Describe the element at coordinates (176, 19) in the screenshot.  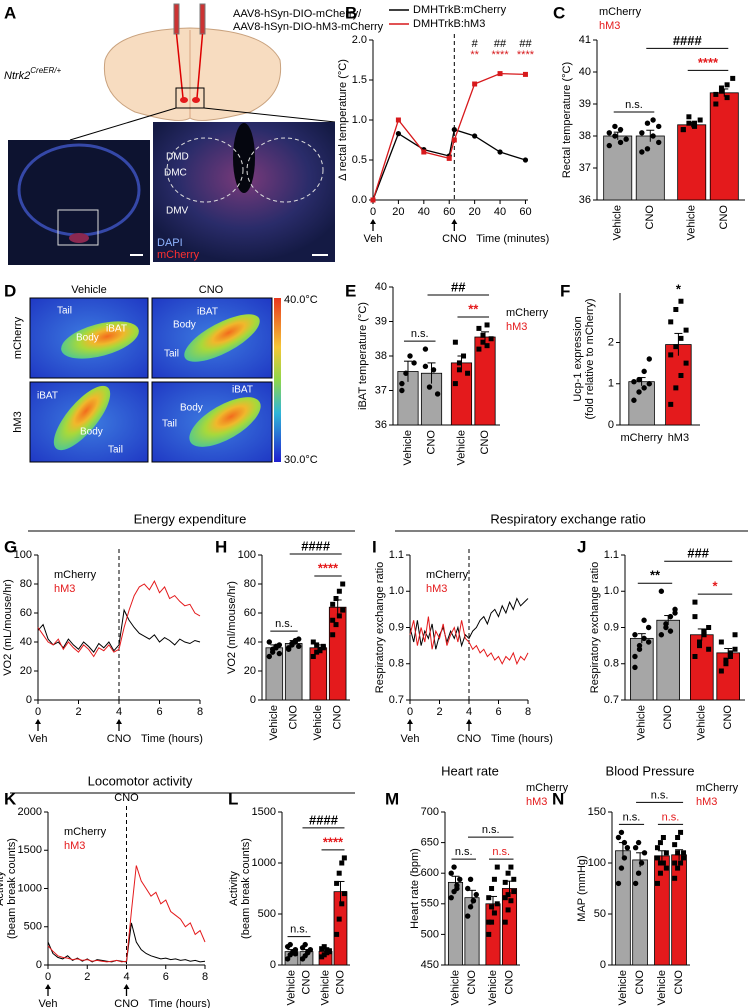
I see `syringe` at that location.